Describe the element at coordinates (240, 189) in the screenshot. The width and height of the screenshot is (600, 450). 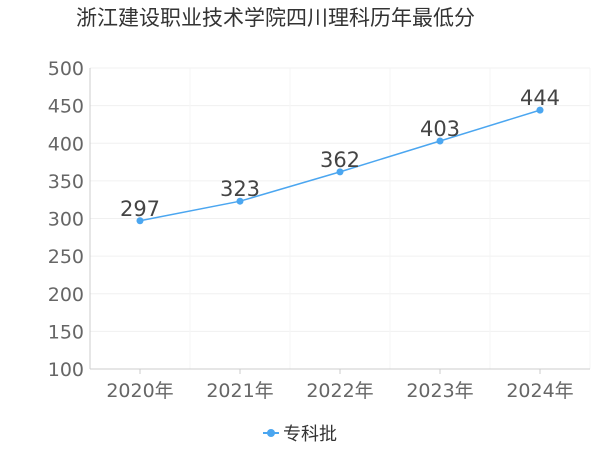
I see `data-label: 323` at that location.